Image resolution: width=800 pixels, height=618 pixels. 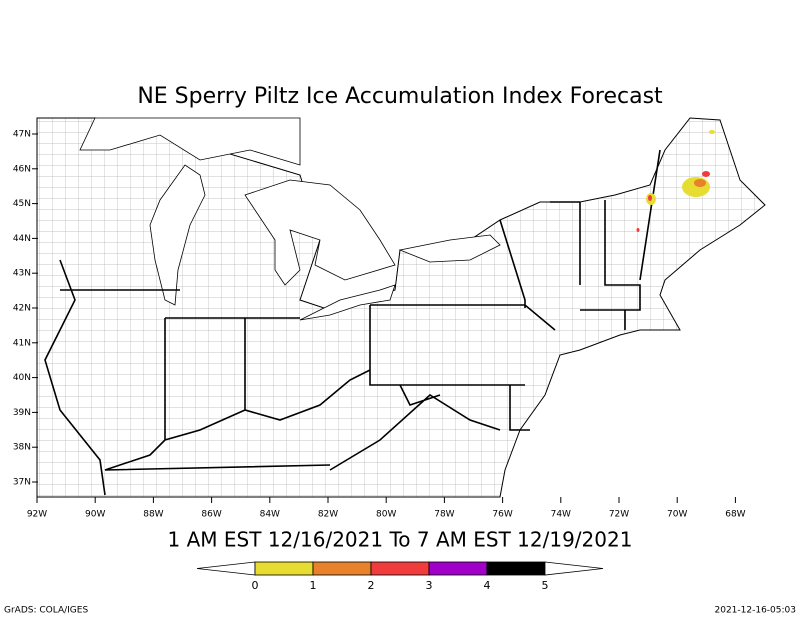 I want to click on lake-superior, so click(x=190, y=141).